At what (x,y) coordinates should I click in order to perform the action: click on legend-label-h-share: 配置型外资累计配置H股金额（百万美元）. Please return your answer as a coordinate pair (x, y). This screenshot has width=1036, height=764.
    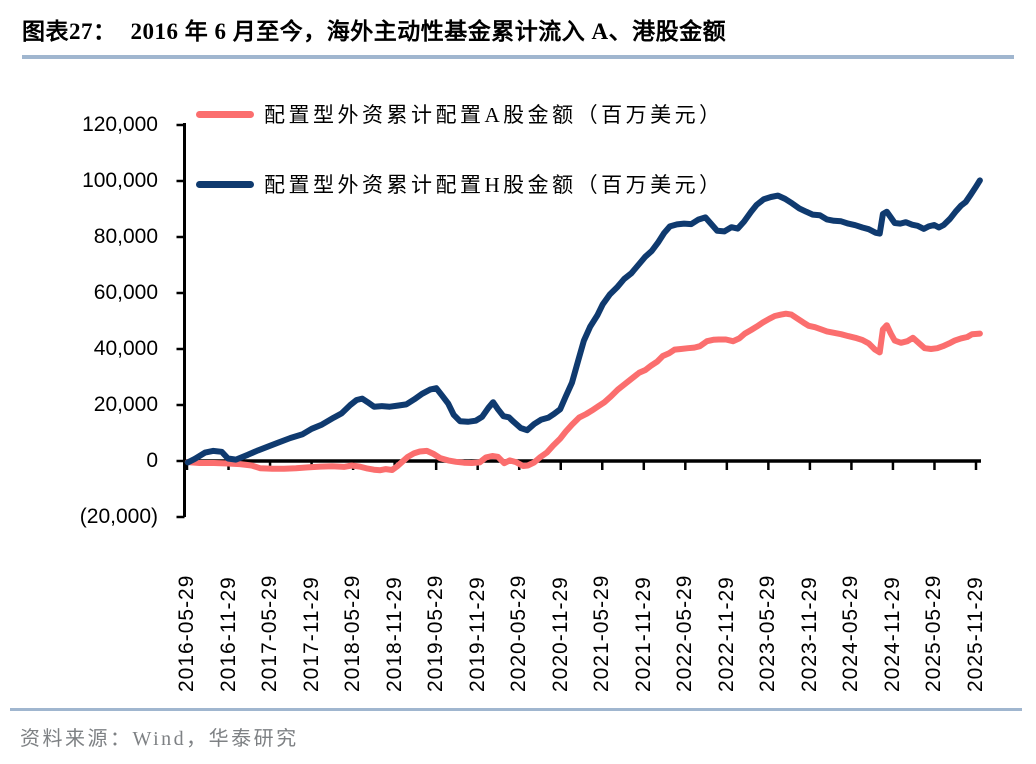
    Looking at the image, I should click on (494, 185).